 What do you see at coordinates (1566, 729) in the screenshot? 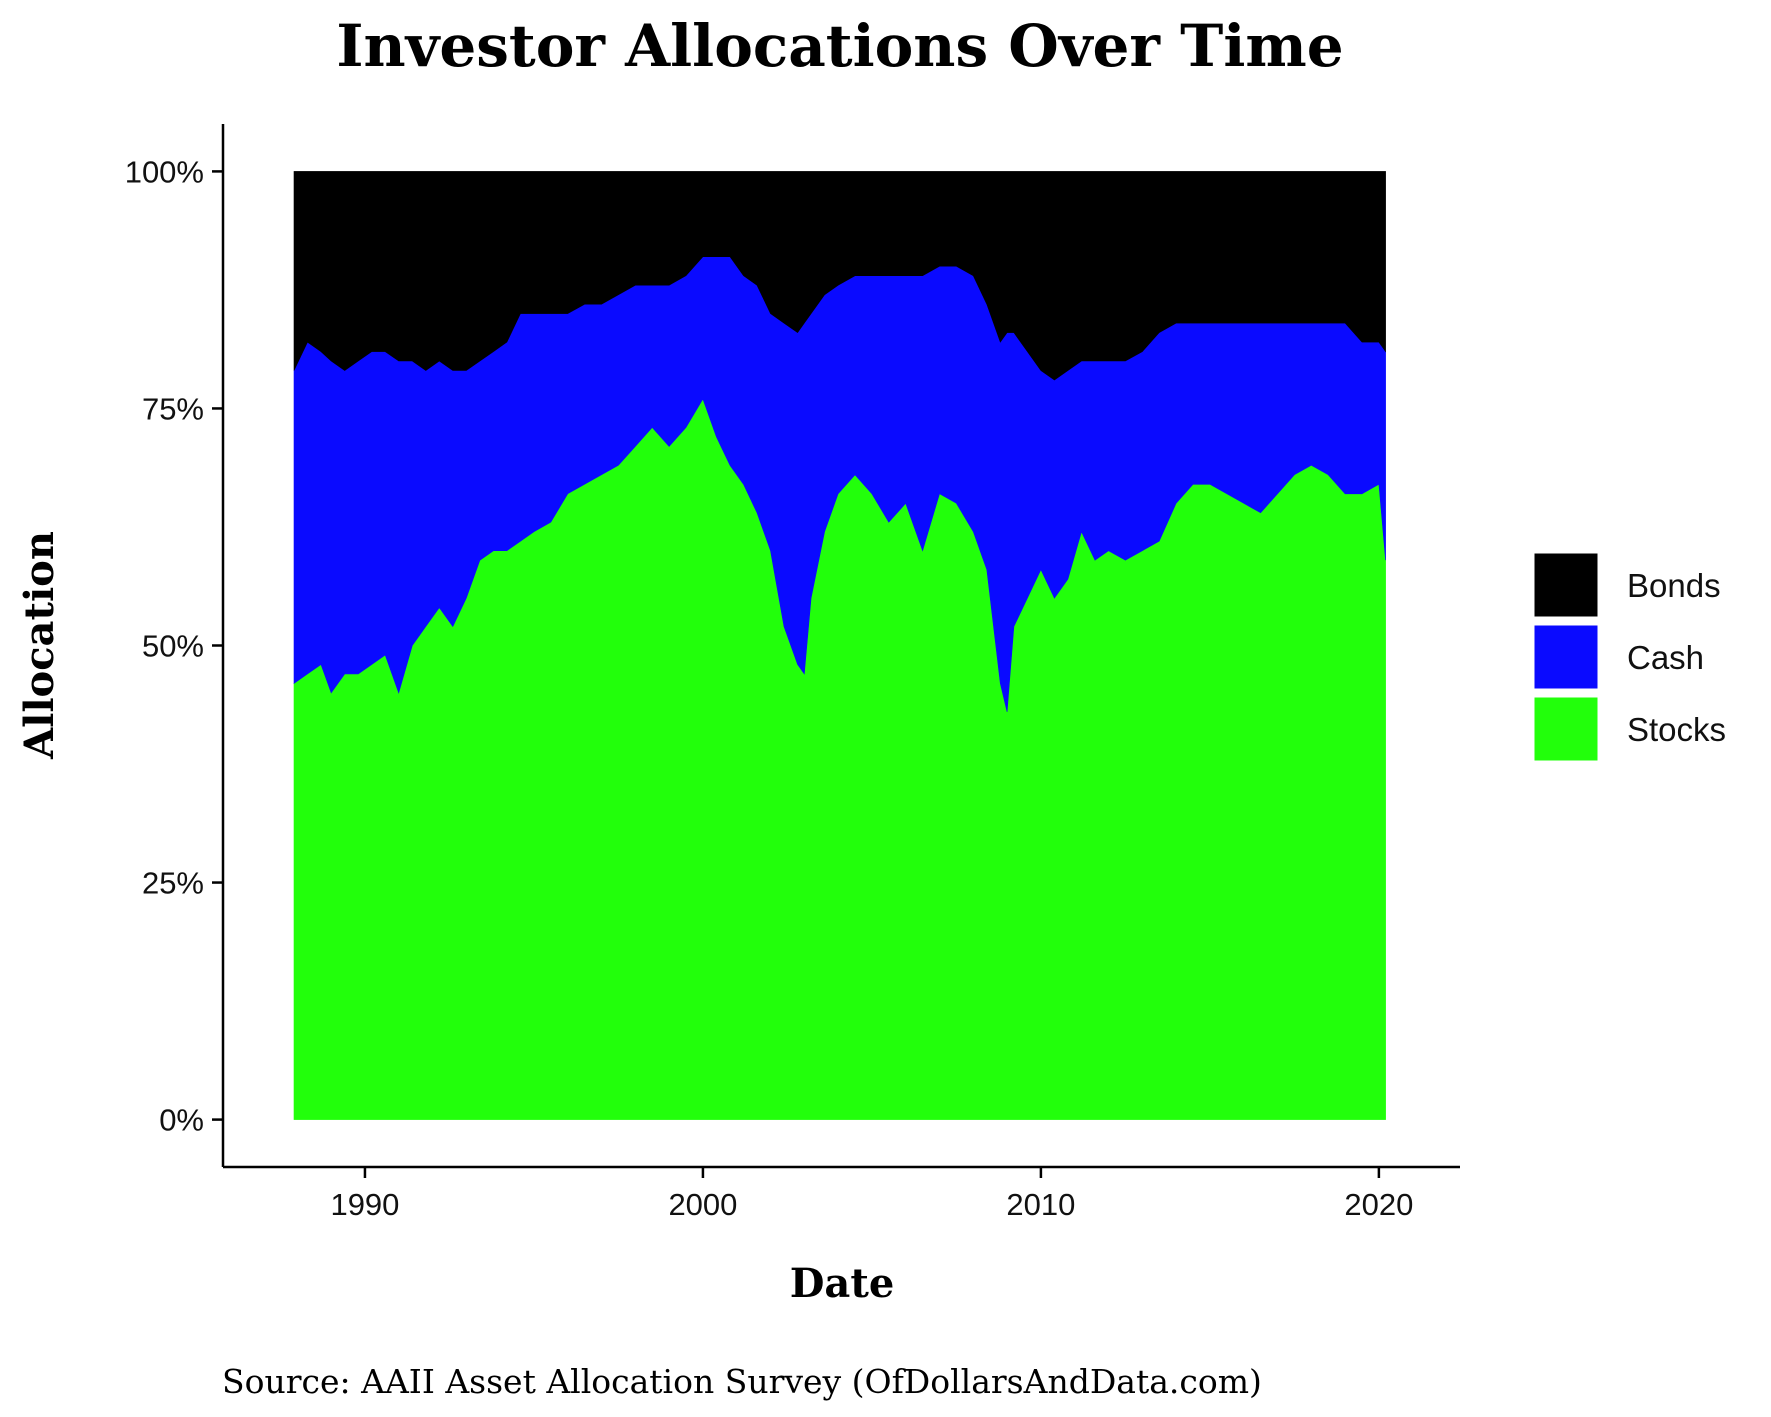
I see `legend-swatch-stocks` at bounding box center [1566, 729].